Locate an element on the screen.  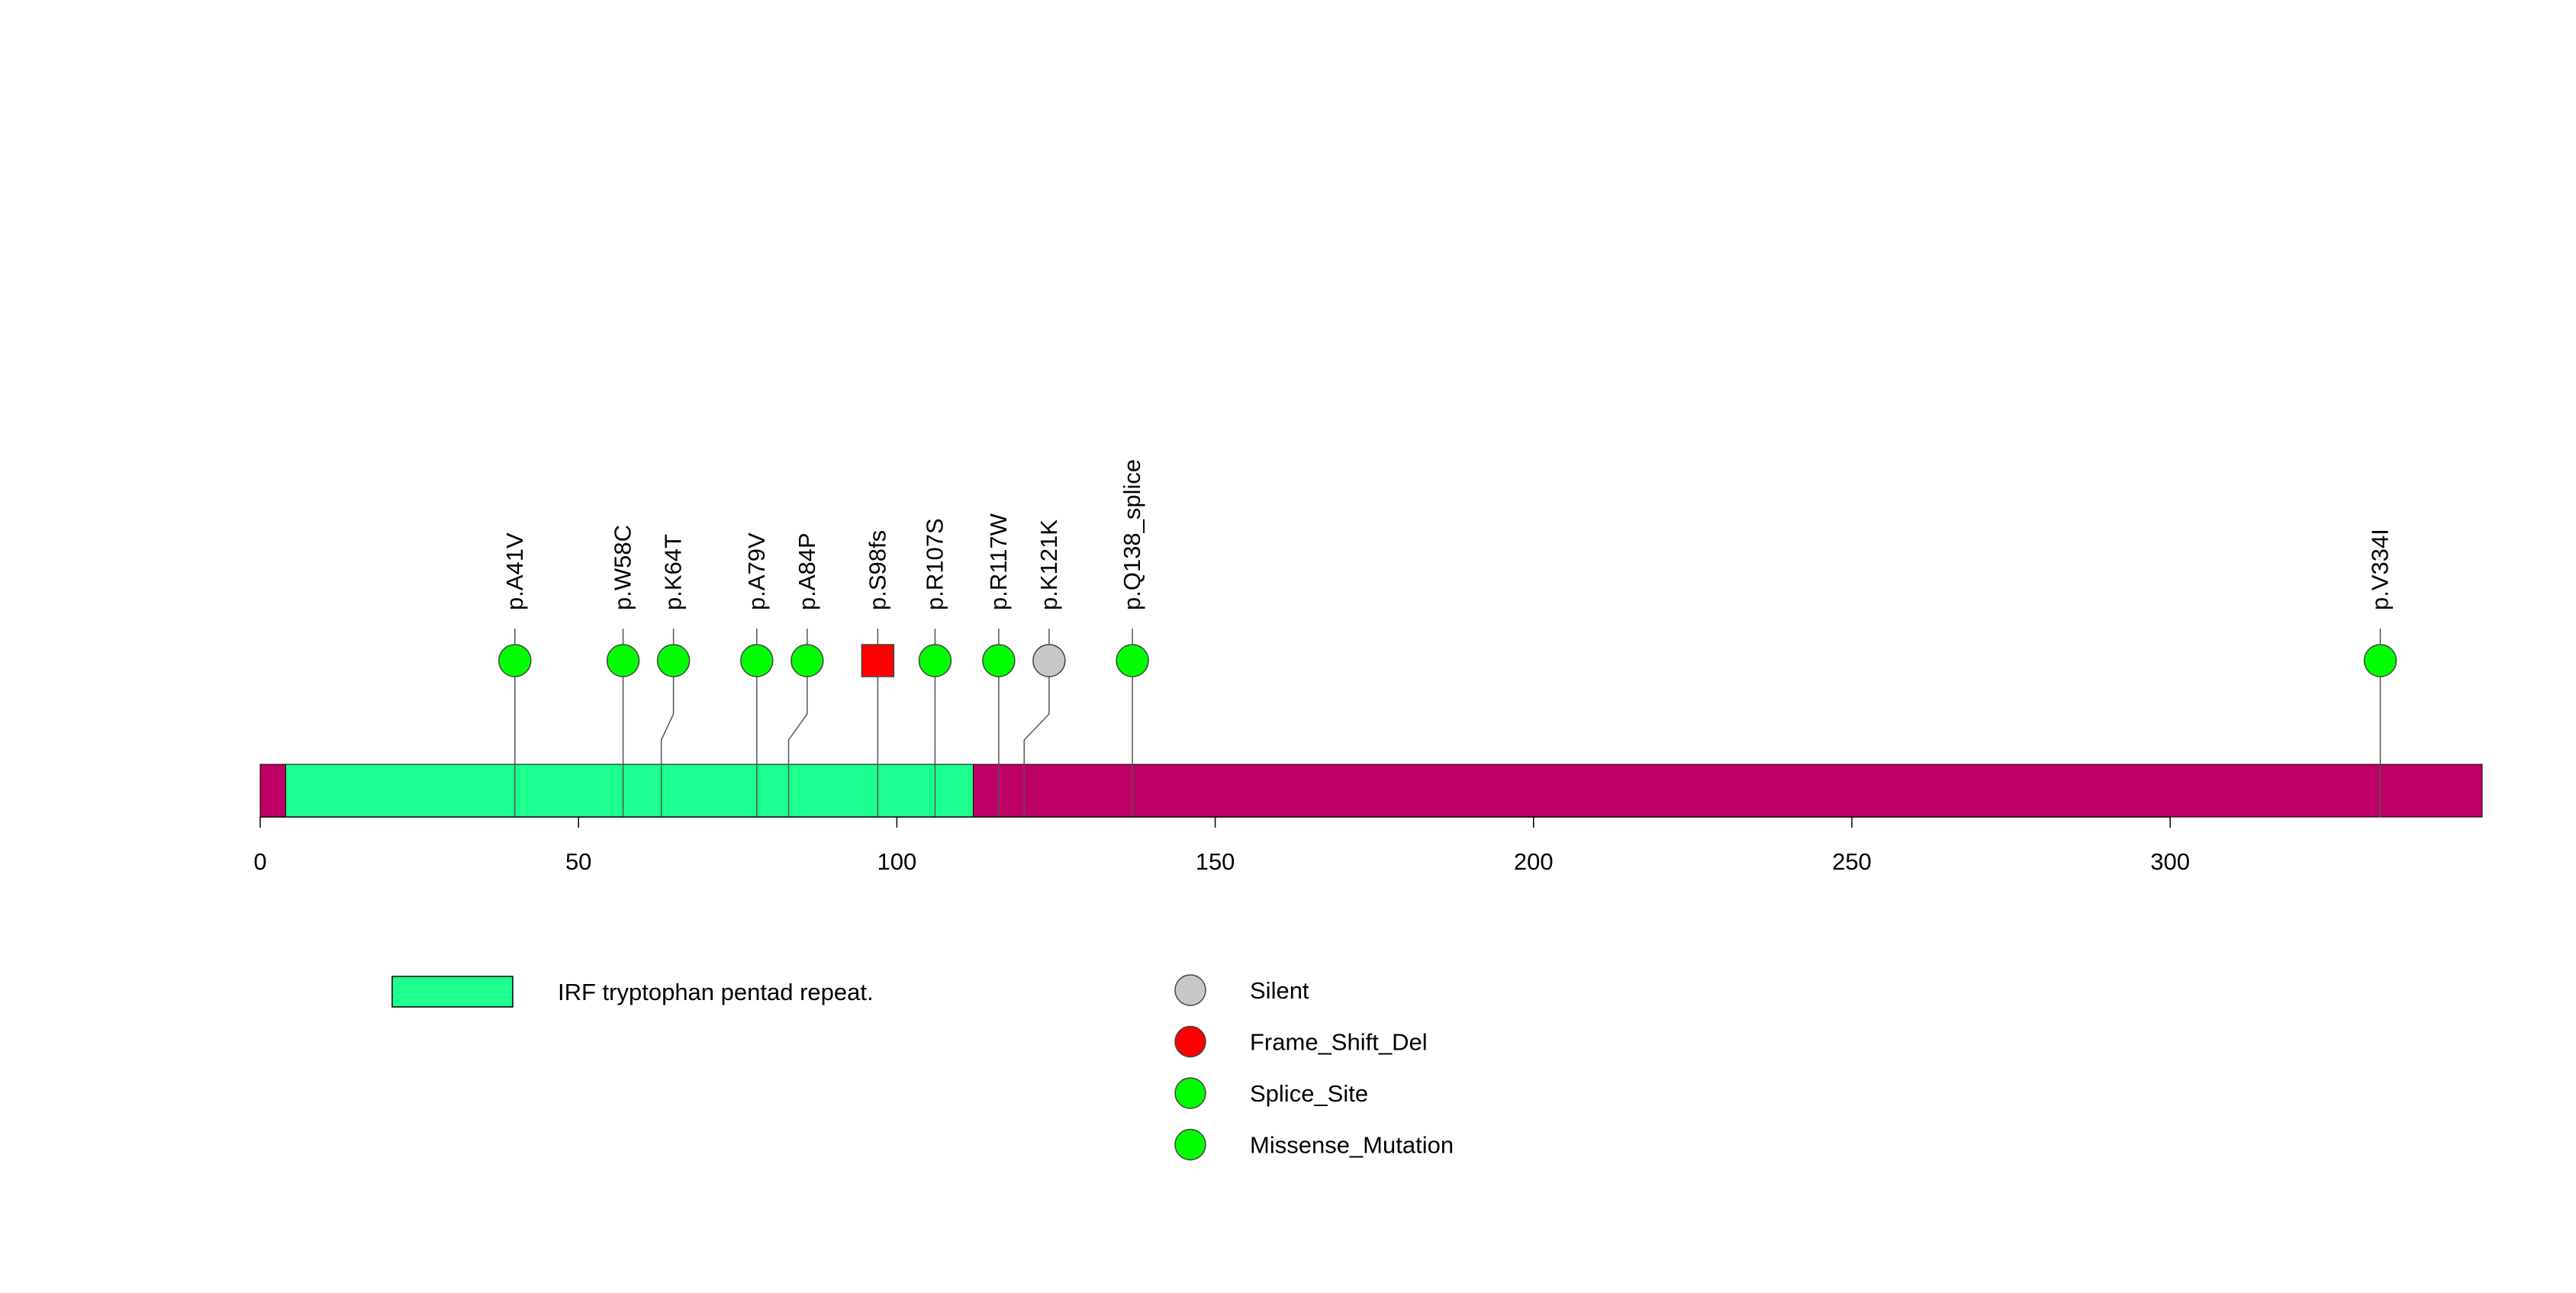
mutation-label: p.A79V is located at coordinates (756, 571).